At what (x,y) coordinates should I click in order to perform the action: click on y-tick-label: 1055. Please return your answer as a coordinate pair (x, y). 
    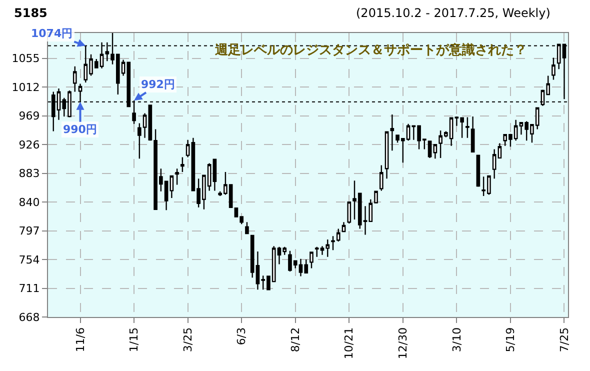
    Looking at the image, I should click on (26, 59).